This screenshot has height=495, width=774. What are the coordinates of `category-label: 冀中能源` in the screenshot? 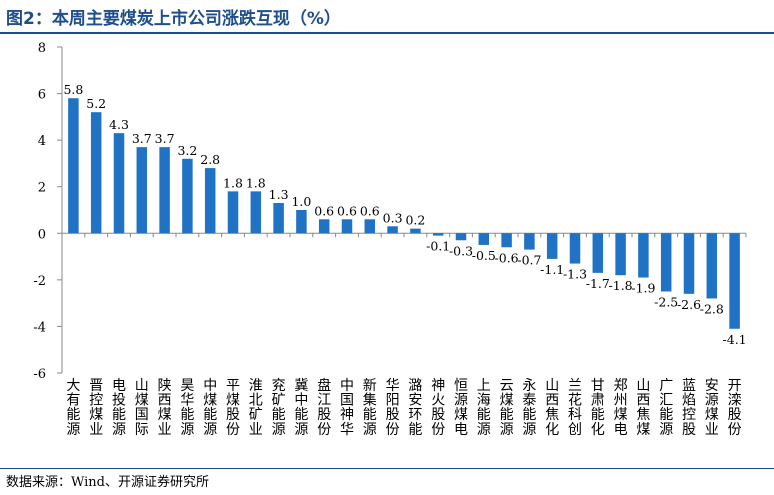 It's located at (301, 408).